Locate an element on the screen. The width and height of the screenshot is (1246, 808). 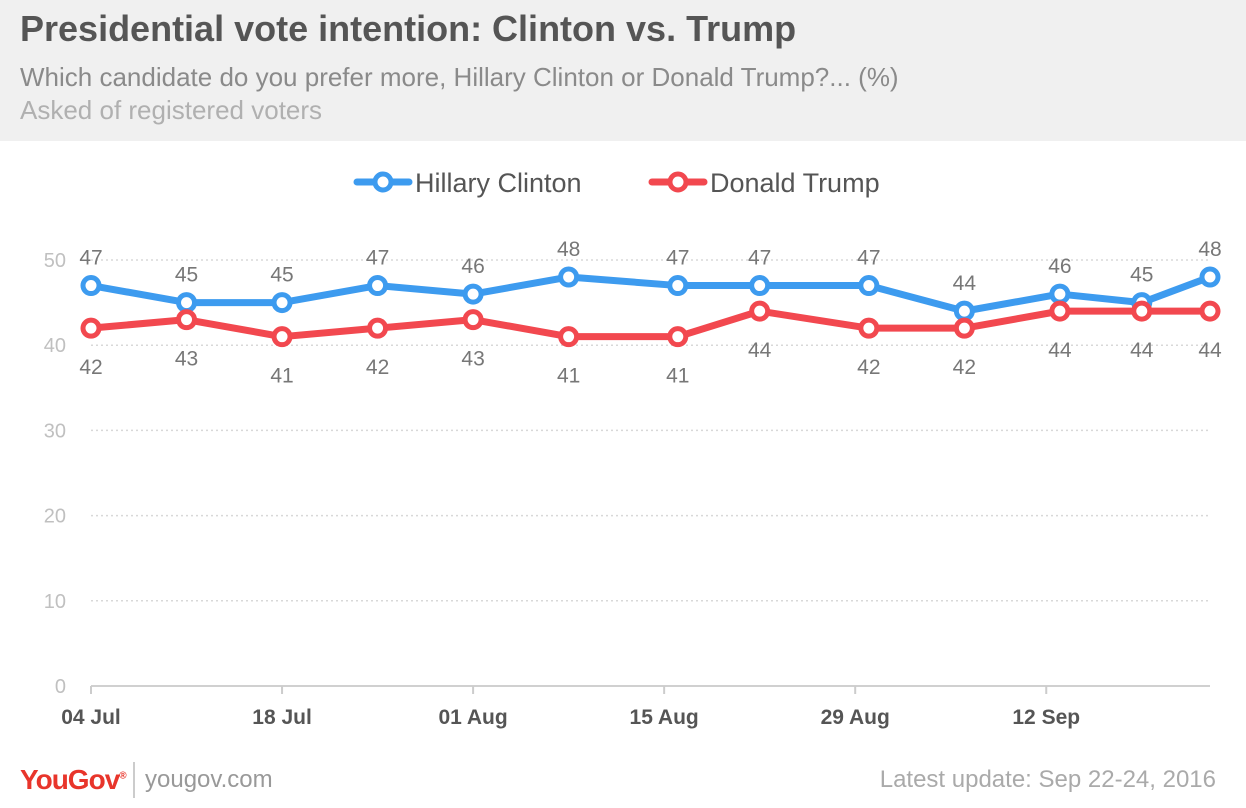
legend-label: Donald Trump is located at coordinates (795, 183).